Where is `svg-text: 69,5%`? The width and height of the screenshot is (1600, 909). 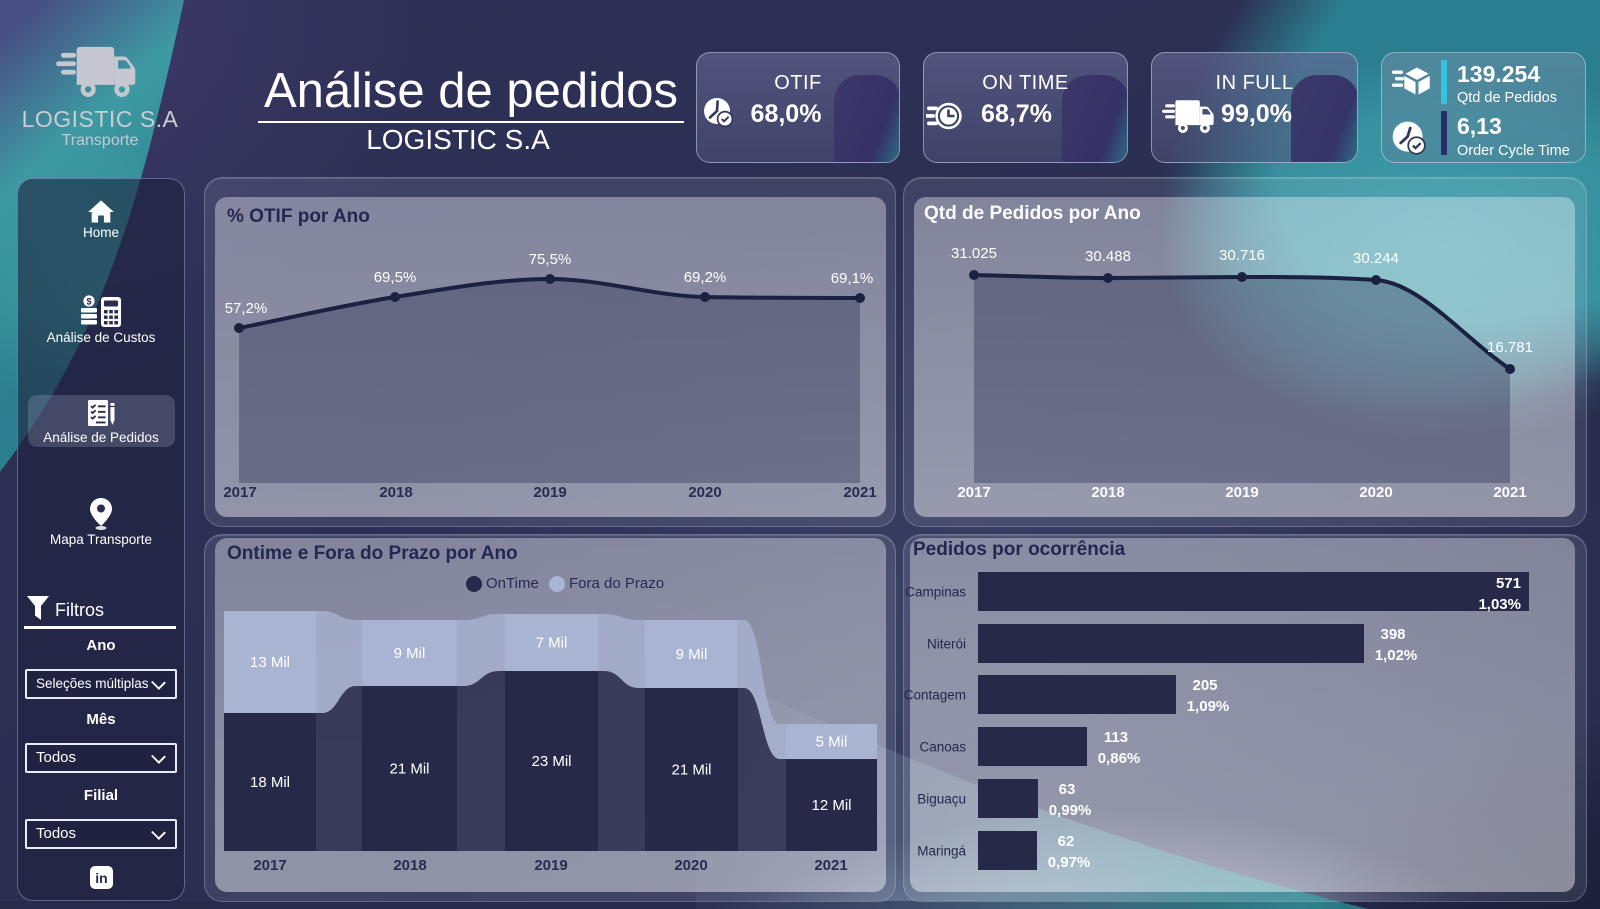
svg-text: 69,5% is located at coordinates (395, 277).